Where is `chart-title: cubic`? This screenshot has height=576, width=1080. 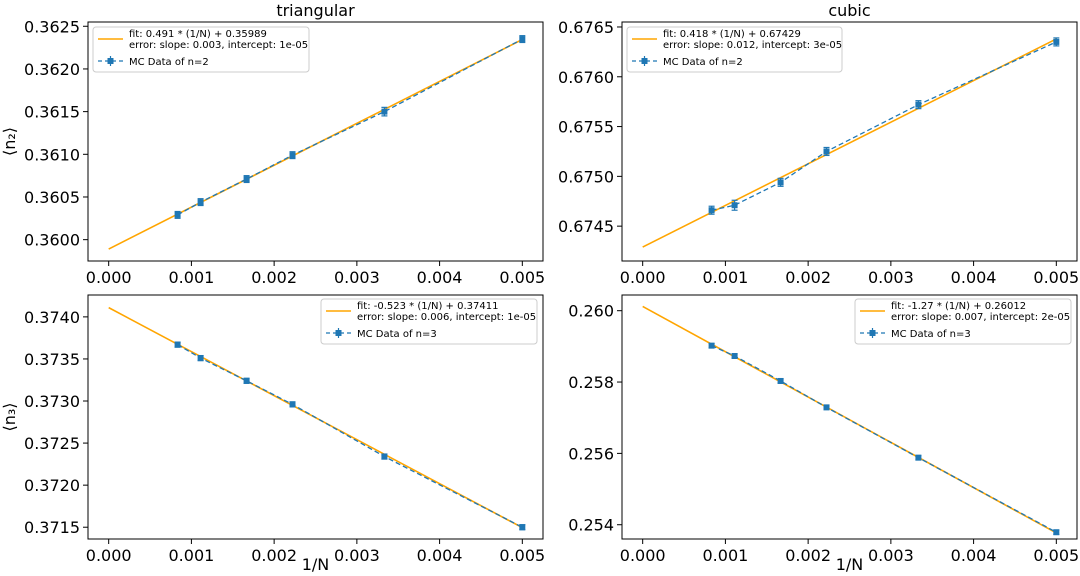
chart-title: cubic is located at coordinates (849, 10).